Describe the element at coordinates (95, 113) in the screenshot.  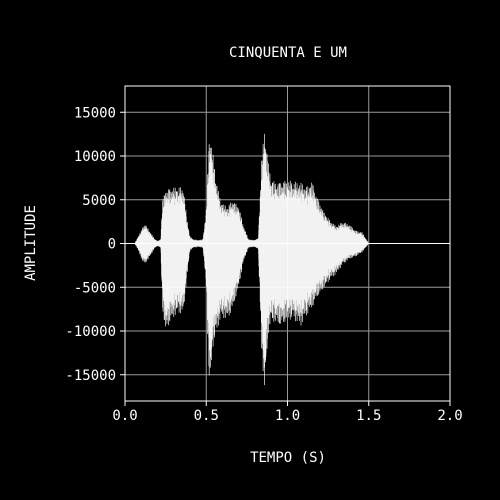
I see `y-tick-label: 15000` at that location.